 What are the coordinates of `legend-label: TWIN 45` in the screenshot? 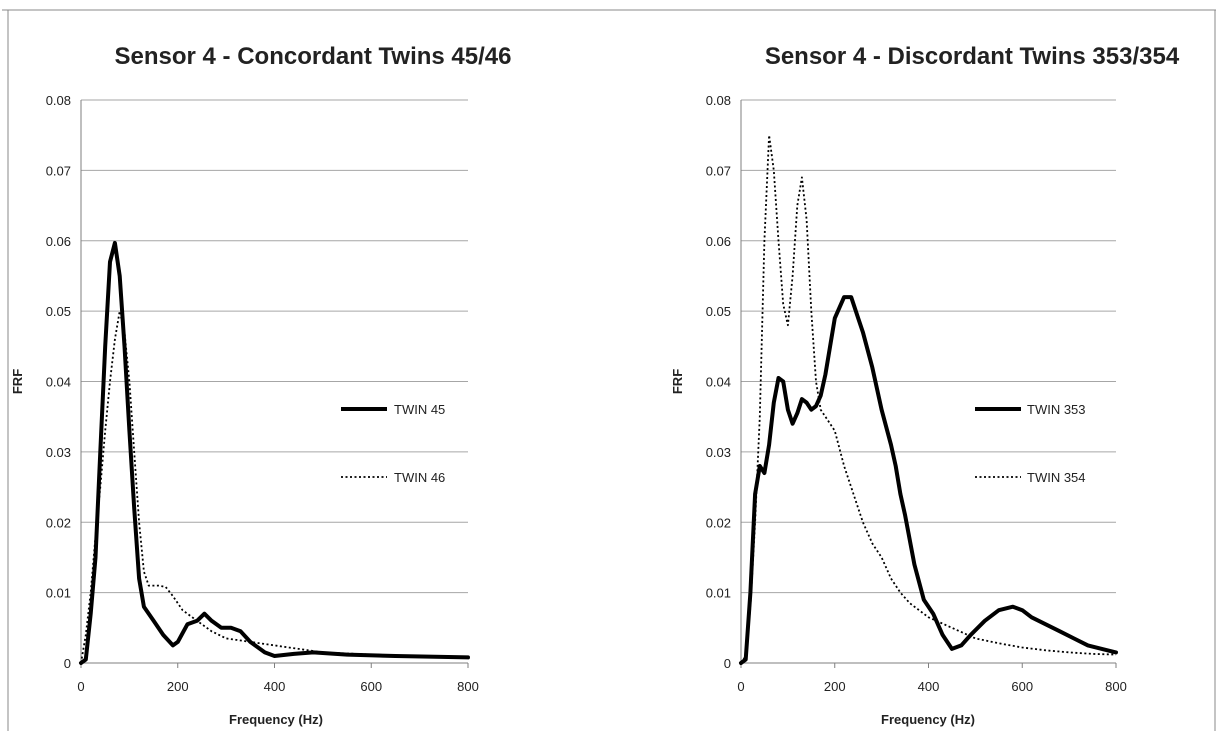 It's located at (419, 409).